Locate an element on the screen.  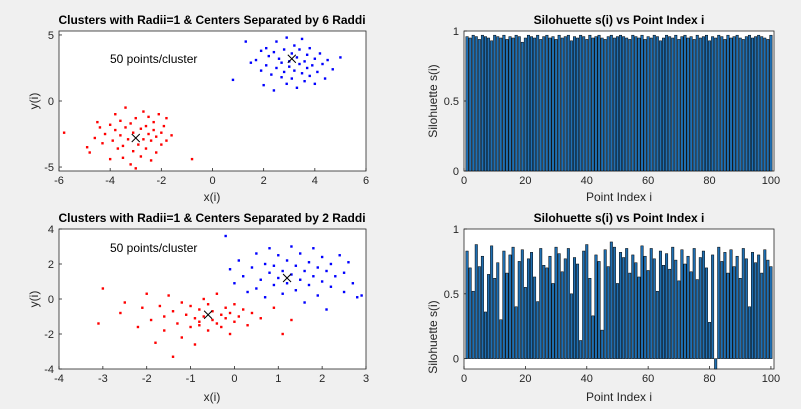
y-tick-label: 0.5 is located at coordinates (451, 295).